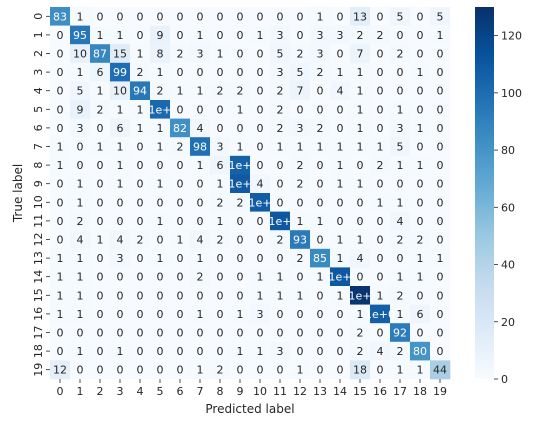  I want to click on cell-value-label: 4, so click(400, 221).